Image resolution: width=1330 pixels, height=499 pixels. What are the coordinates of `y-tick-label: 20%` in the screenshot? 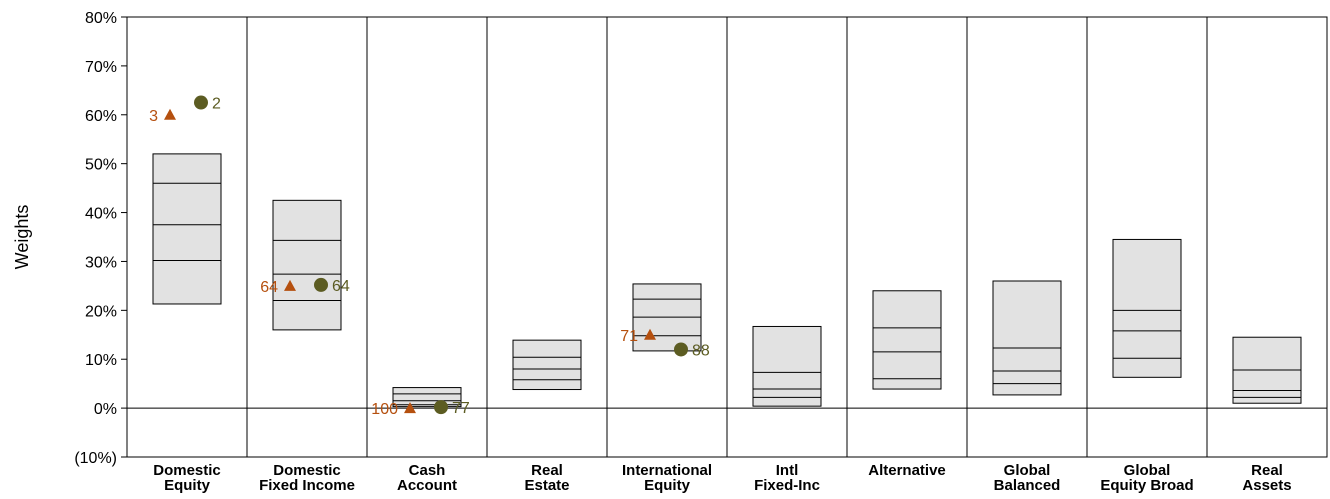 It's located at (101, 311).